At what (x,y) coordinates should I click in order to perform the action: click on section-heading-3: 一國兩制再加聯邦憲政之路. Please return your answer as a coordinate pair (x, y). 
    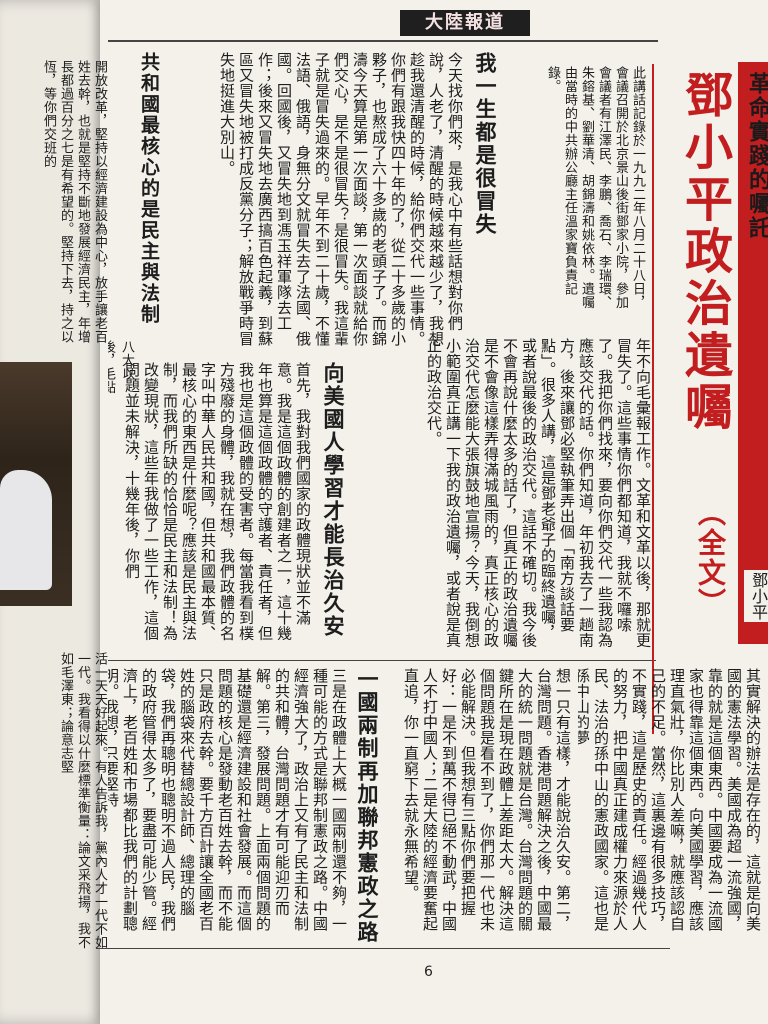
    Looking at the image, I should click on (367, 806).